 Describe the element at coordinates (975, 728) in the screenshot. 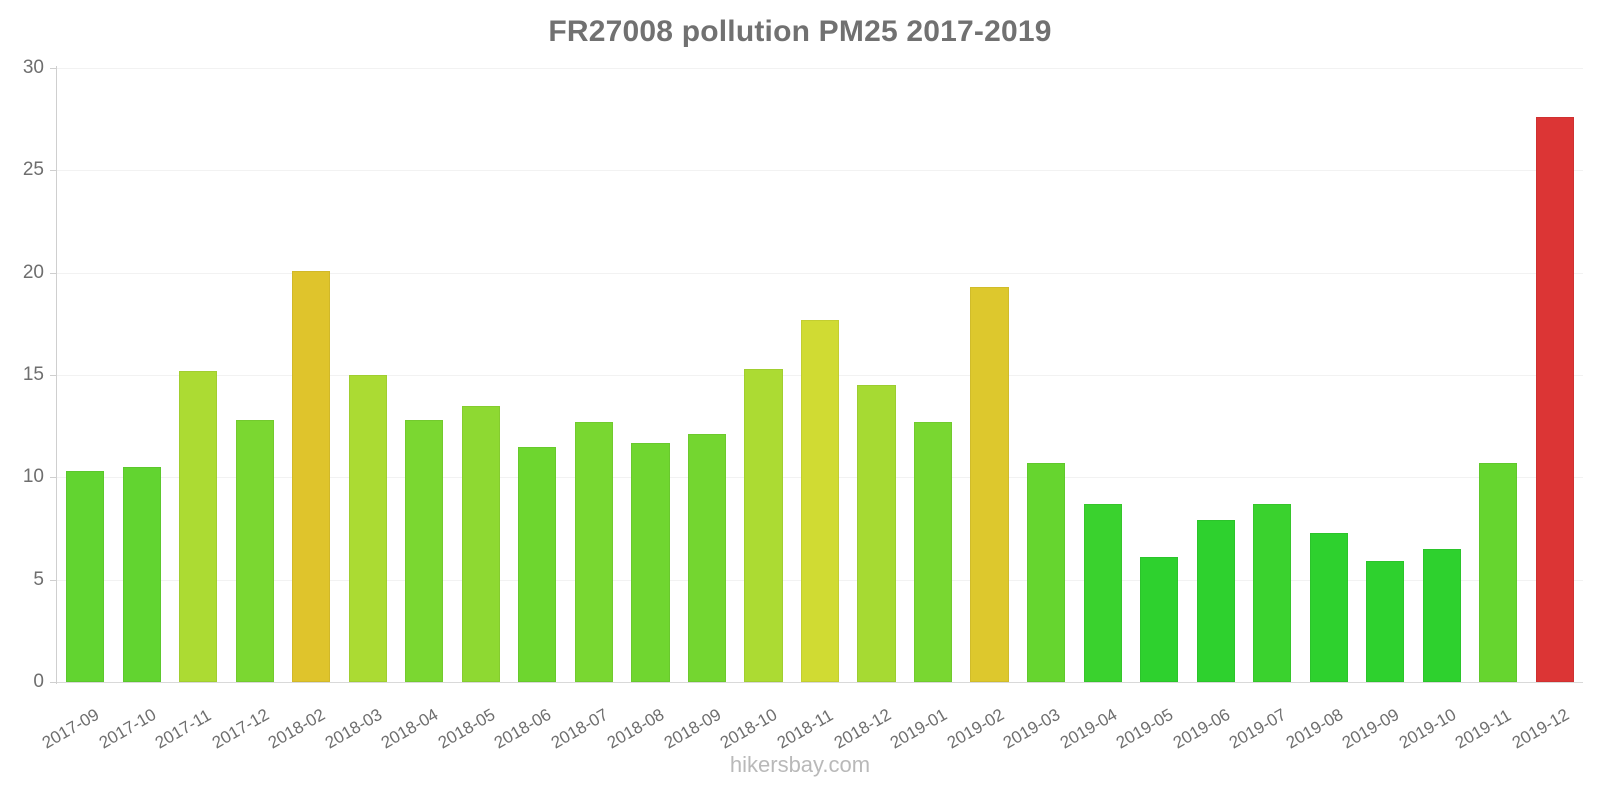

I see `x-tick-label-2019-02: 2019-02` at that location.